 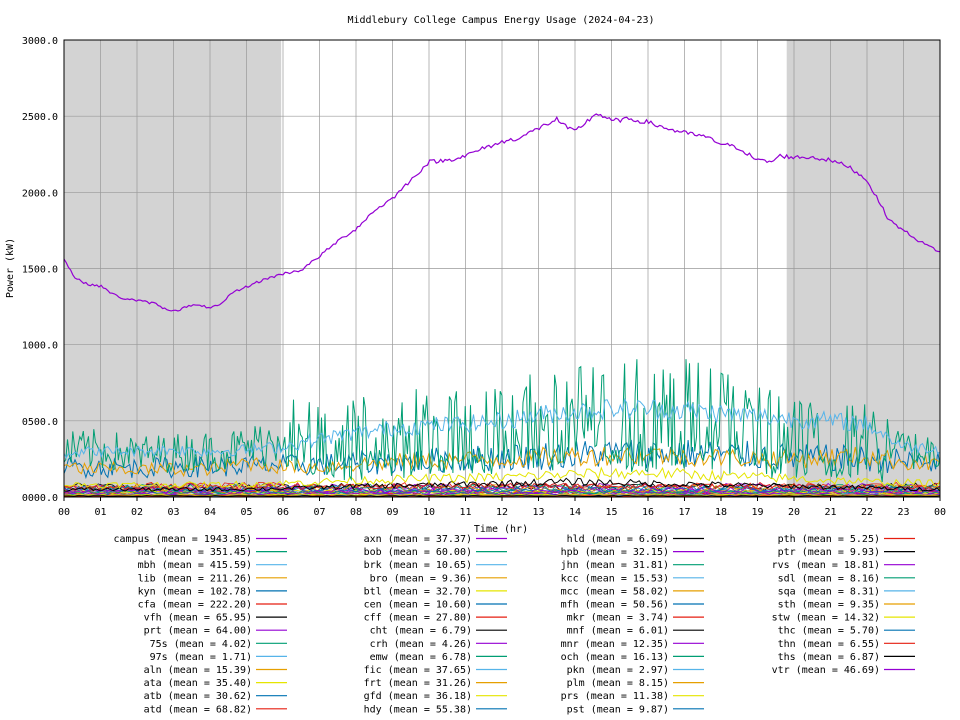 What do you see at coordinates (826, 565) in the screenshot?
I see `legend-entry: rvs (mean = 18.81)` at bounding box center [826, 565].